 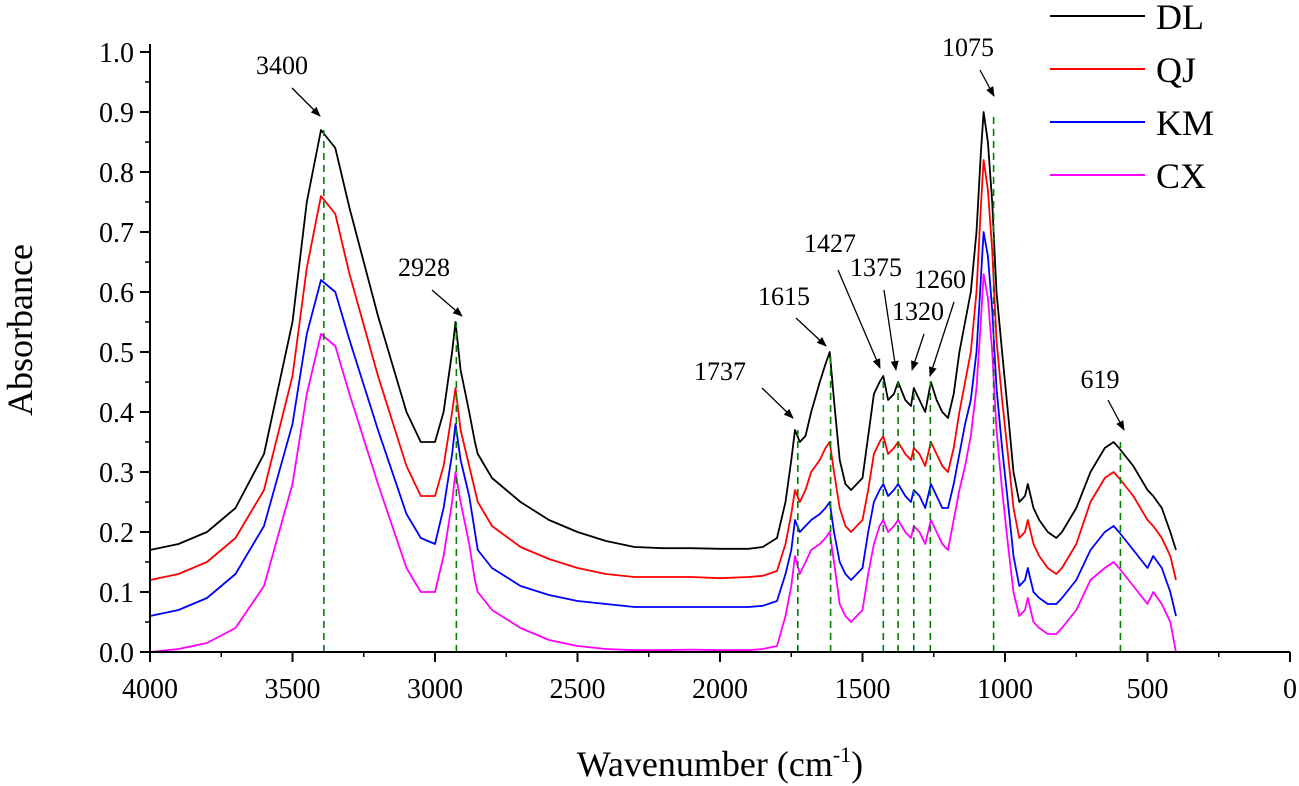 I want to click on legend-label-dl: DL, so click(x=1180, y=18).